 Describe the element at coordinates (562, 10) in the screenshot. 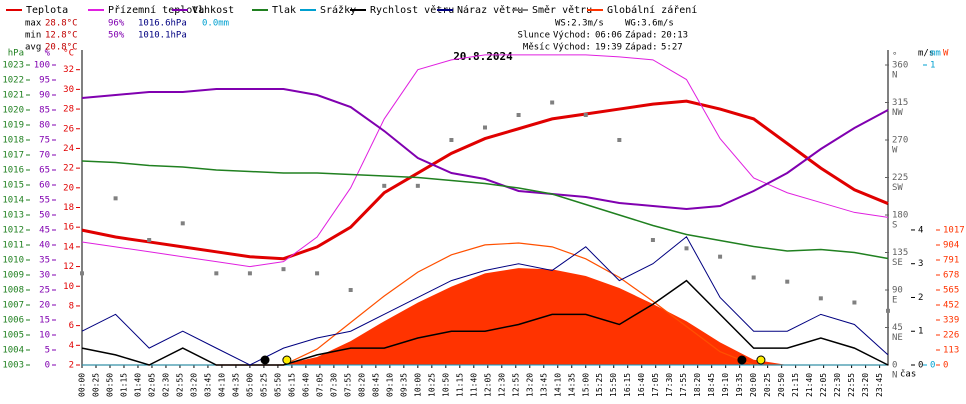

I see `legend-label: Směr větru` at that location.